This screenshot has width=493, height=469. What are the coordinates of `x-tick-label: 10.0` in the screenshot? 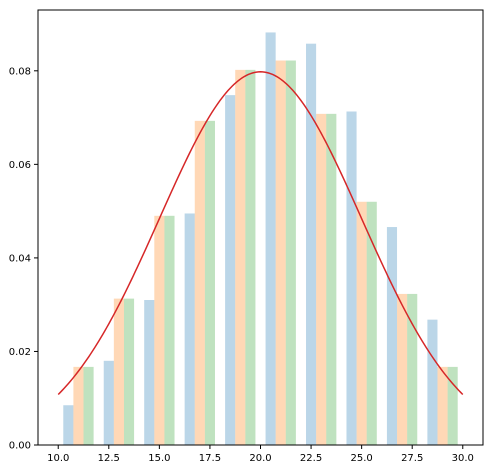 It's located at (58, 458).